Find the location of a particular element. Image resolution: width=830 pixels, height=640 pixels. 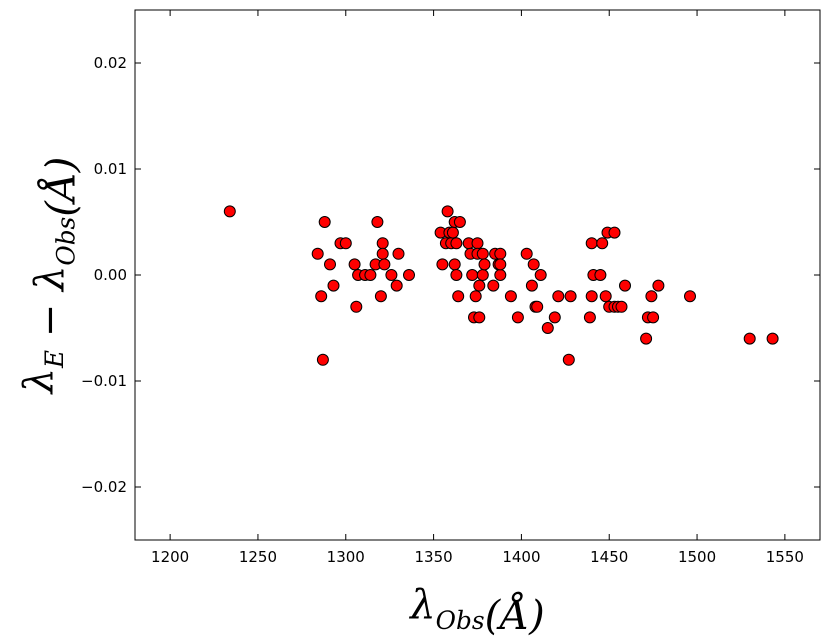

y-tick-label: 0.02 is located at coordinates (110, 63).